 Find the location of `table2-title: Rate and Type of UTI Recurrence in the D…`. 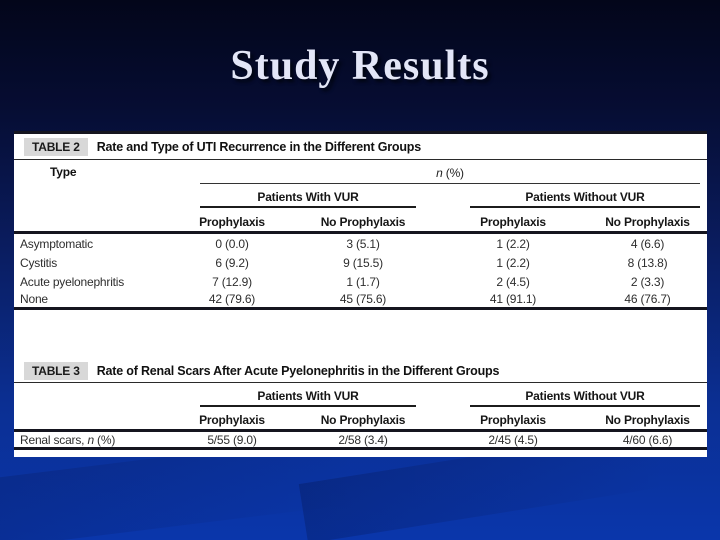

table2-title: Rate and Type of UTI Recurrence in the D… is located at coordinates (258, 146).